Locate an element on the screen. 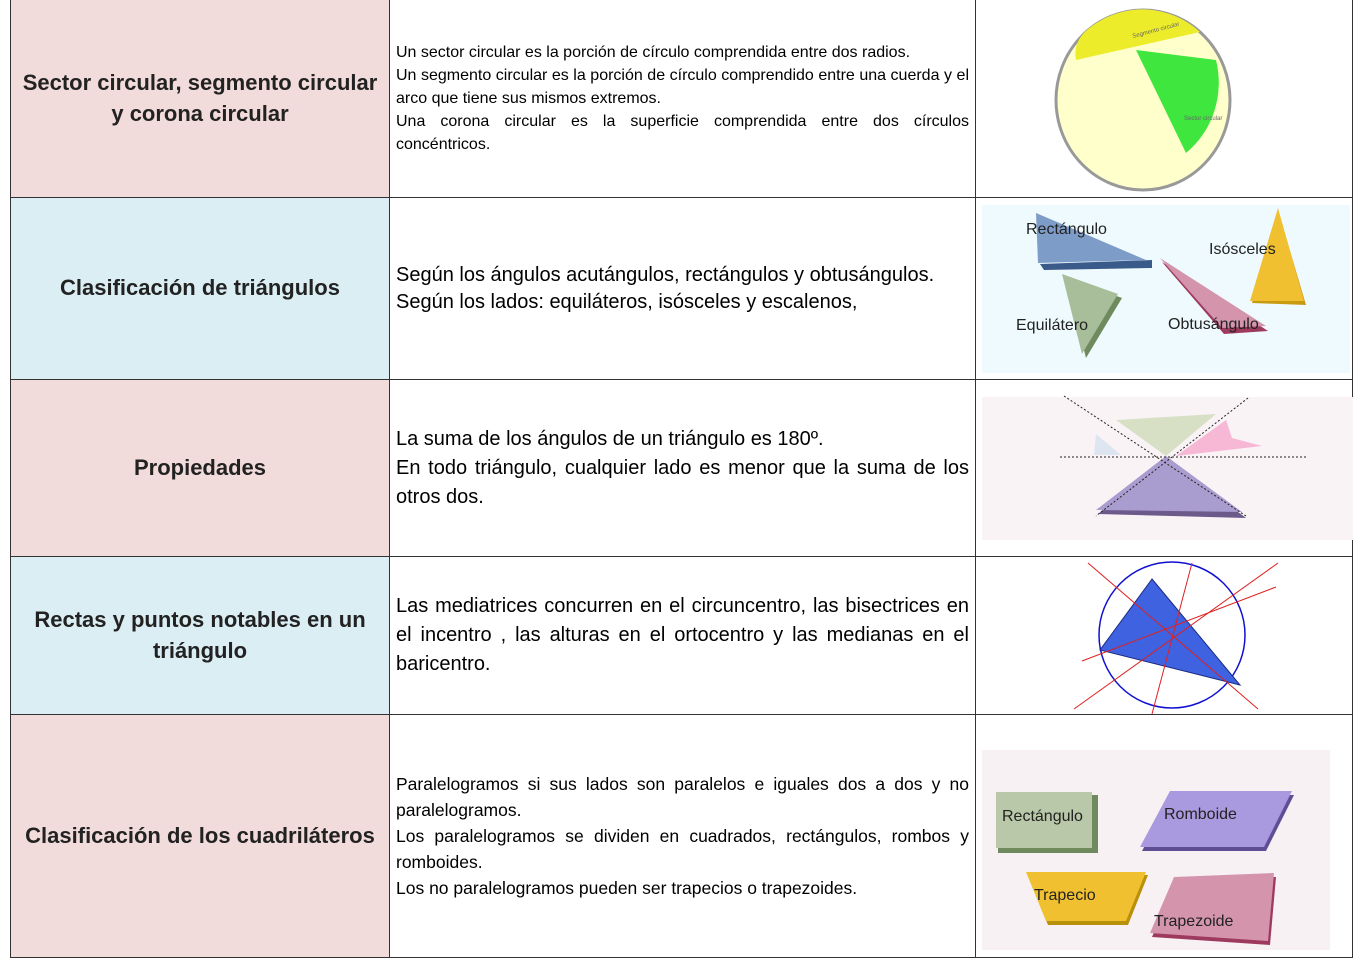  figure: Segmento circular Sector circular is located at coordinates (1143, 100).